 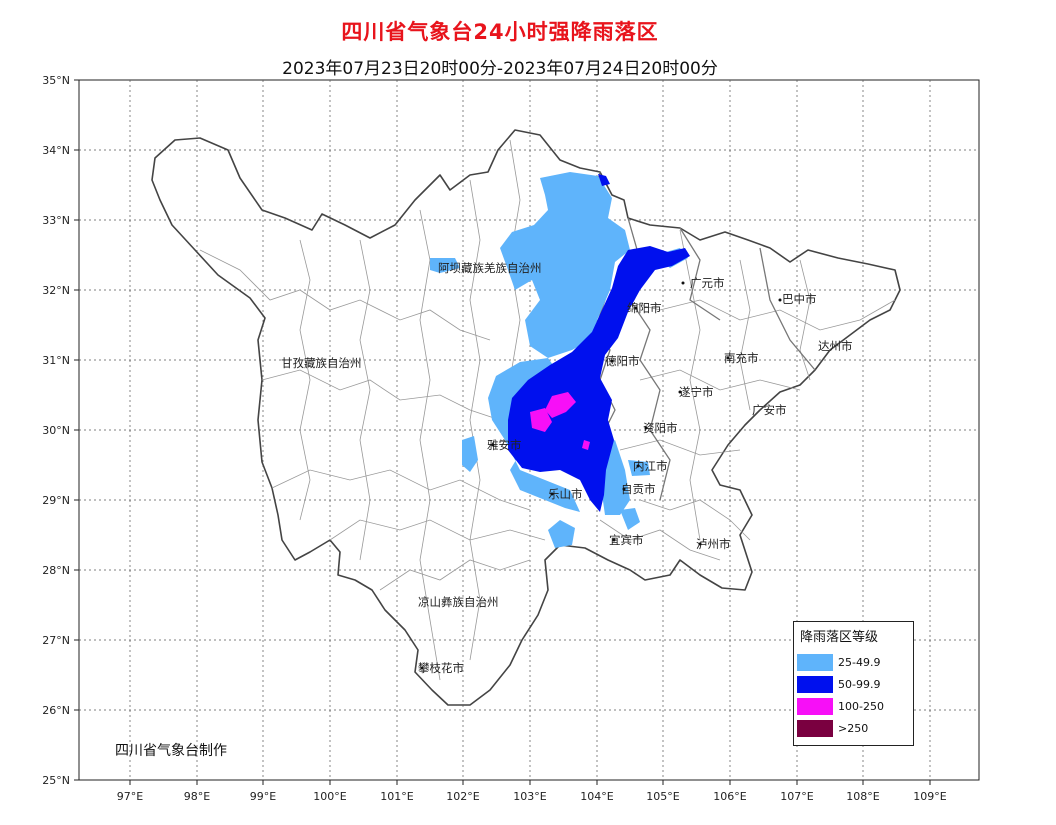 I want to click on legend-item: 25-49.9, so click(x=855, y=662).